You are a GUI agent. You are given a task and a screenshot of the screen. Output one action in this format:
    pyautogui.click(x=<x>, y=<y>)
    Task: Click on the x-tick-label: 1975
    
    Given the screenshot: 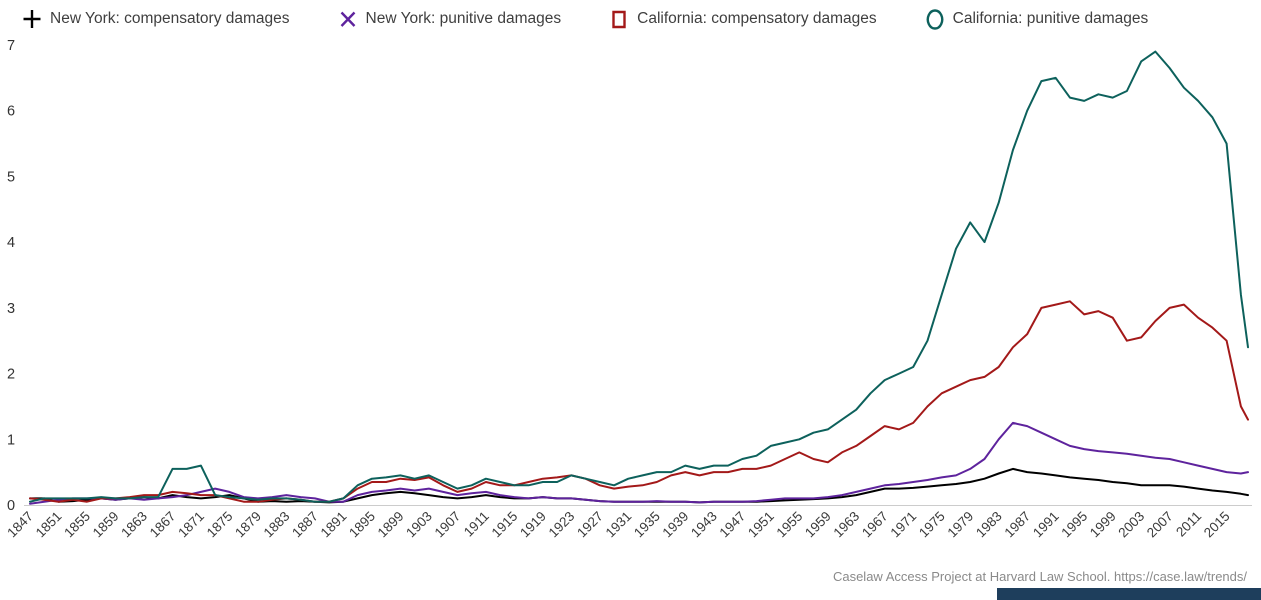 What is the action you would take?
    pyautogui.click(x=932, y=525)
    